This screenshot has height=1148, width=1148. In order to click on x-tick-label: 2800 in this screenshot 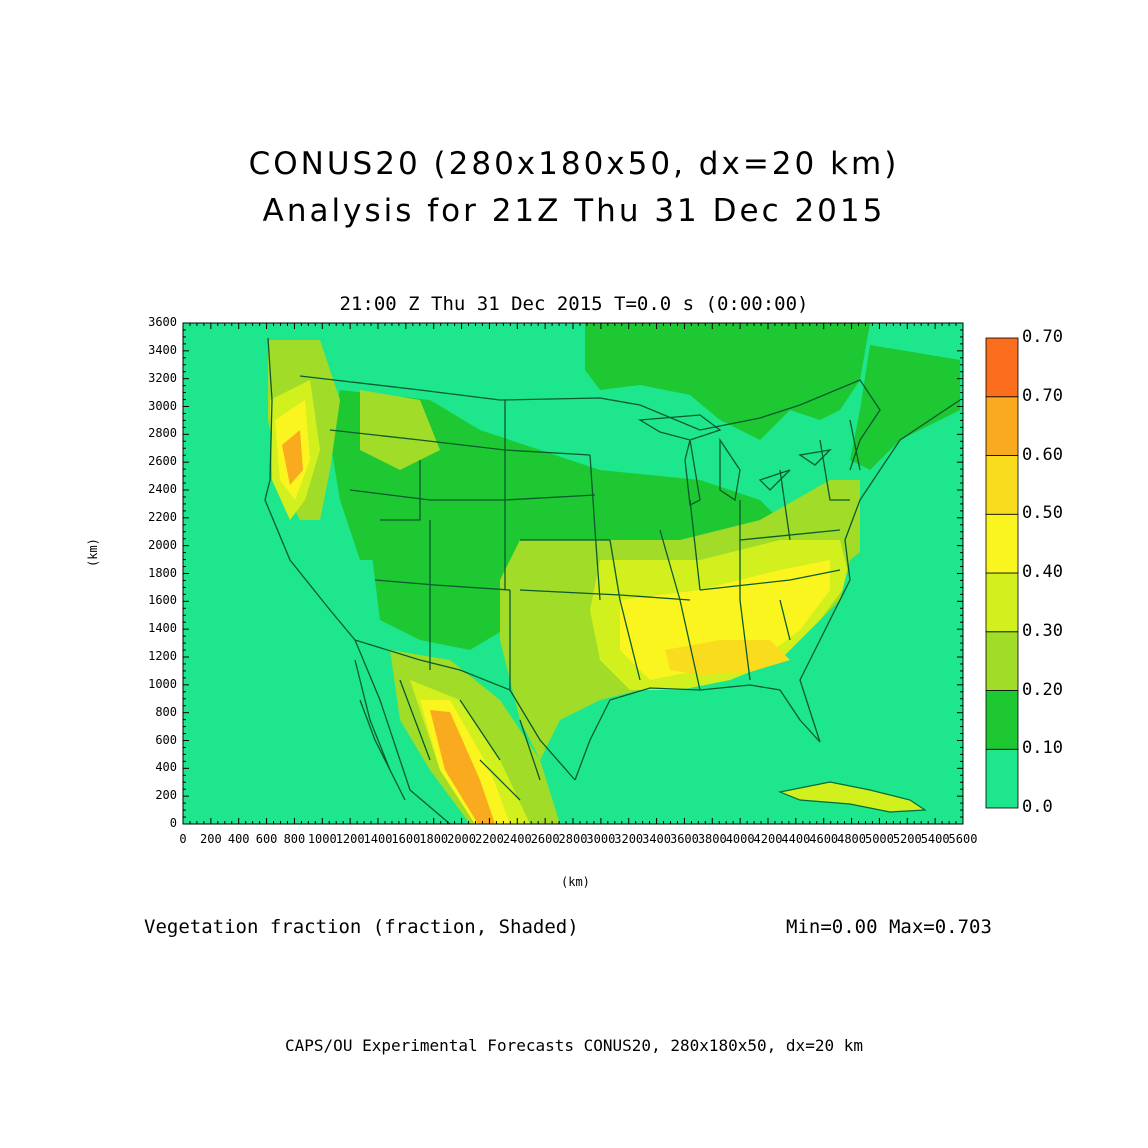, I will do `click(573, 839)`.